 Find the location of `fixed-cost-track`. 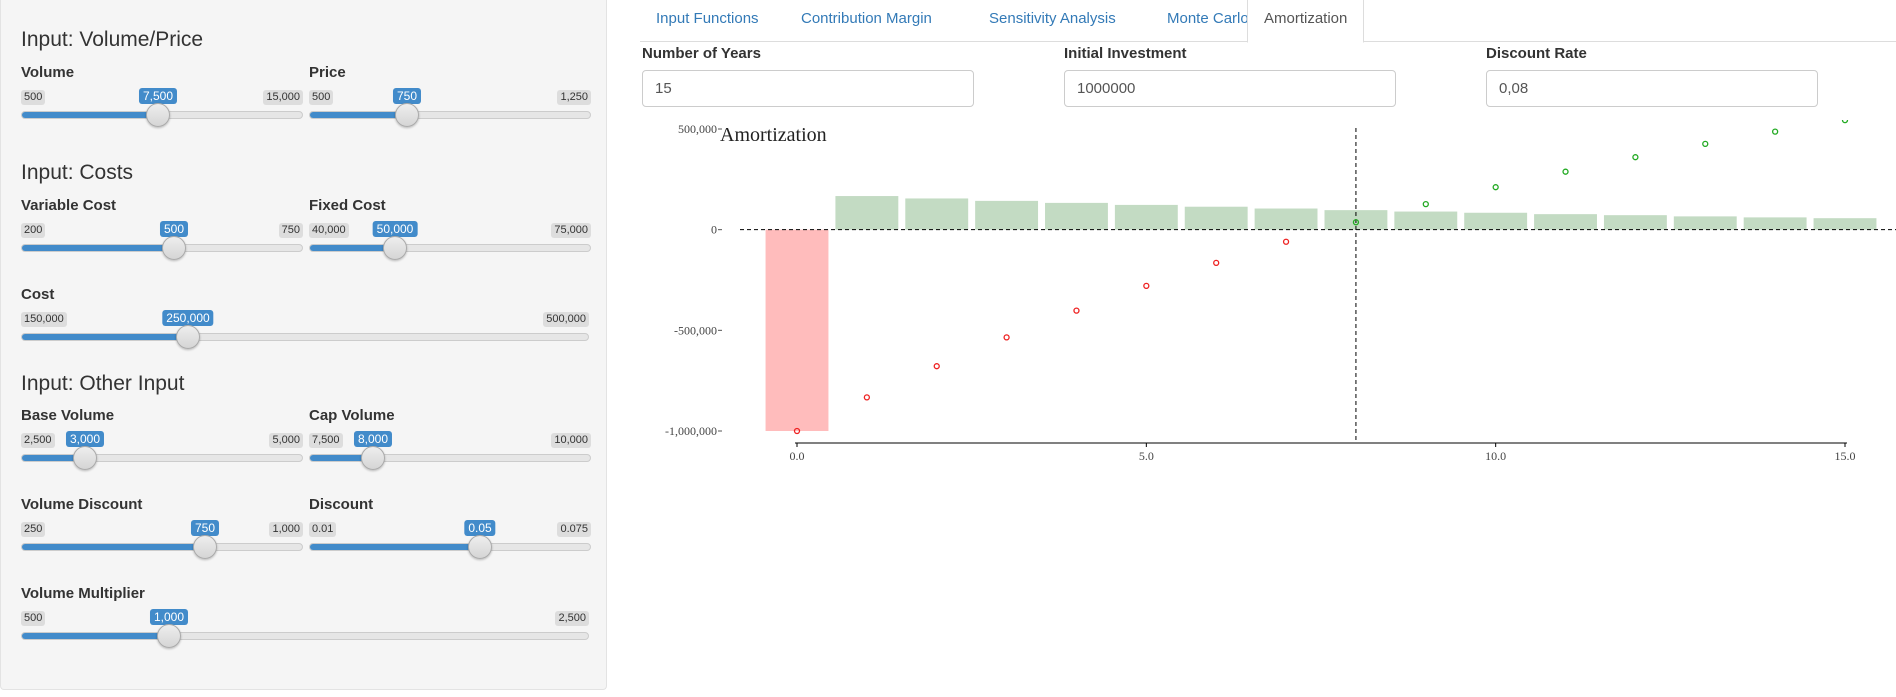

fixed-cost-track is located at coordinates (450, 248).